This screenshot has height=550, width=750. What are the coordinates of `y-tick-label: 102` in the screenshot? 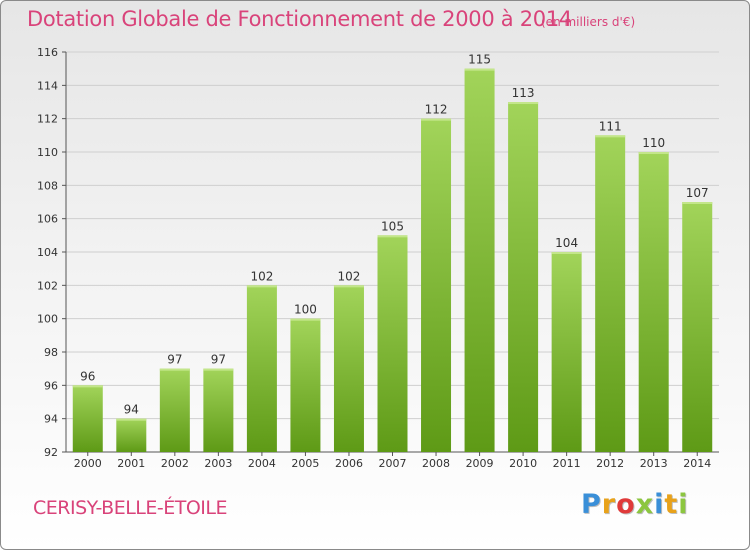 It's located at (47, 285).